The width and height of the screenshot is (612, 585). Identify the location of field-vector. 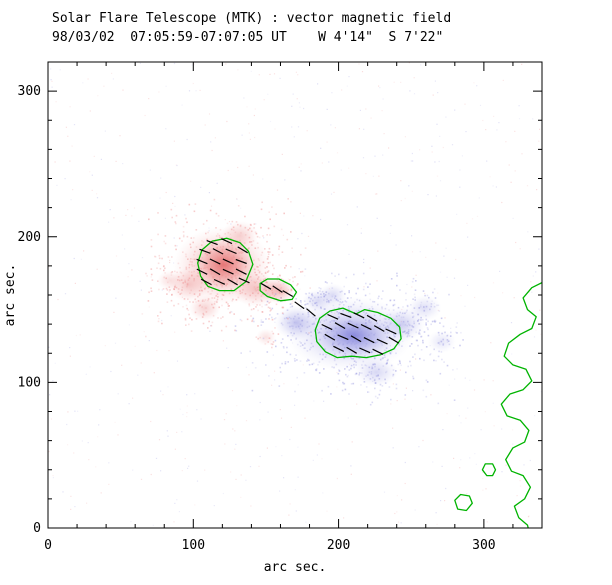
(346, 315).